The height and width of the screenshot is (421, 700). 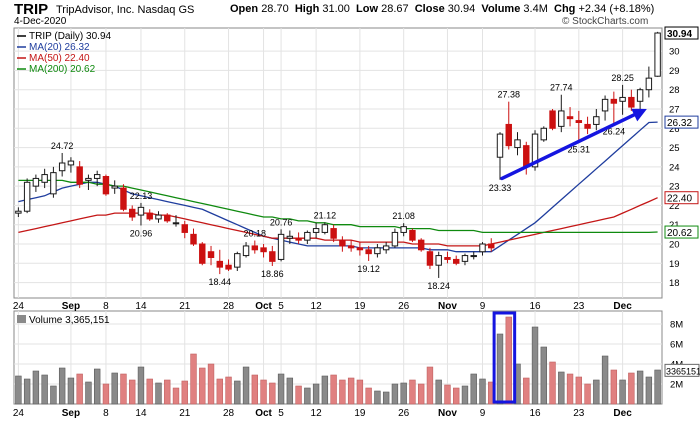 What do you see at coordinates (40, 21) in the screenshot?
I see `chart-date: 4-Dec-2020` at bounding box center [40, 21].